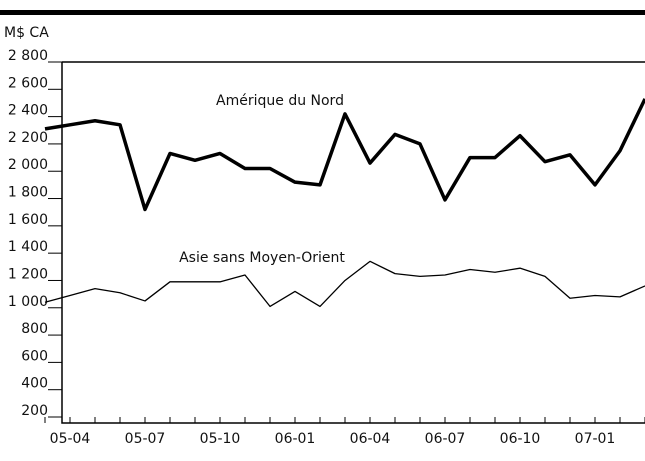  Describe the element at coordinates (34, 384) in the screenshot. I see `y-tick-label: 400` at that location.